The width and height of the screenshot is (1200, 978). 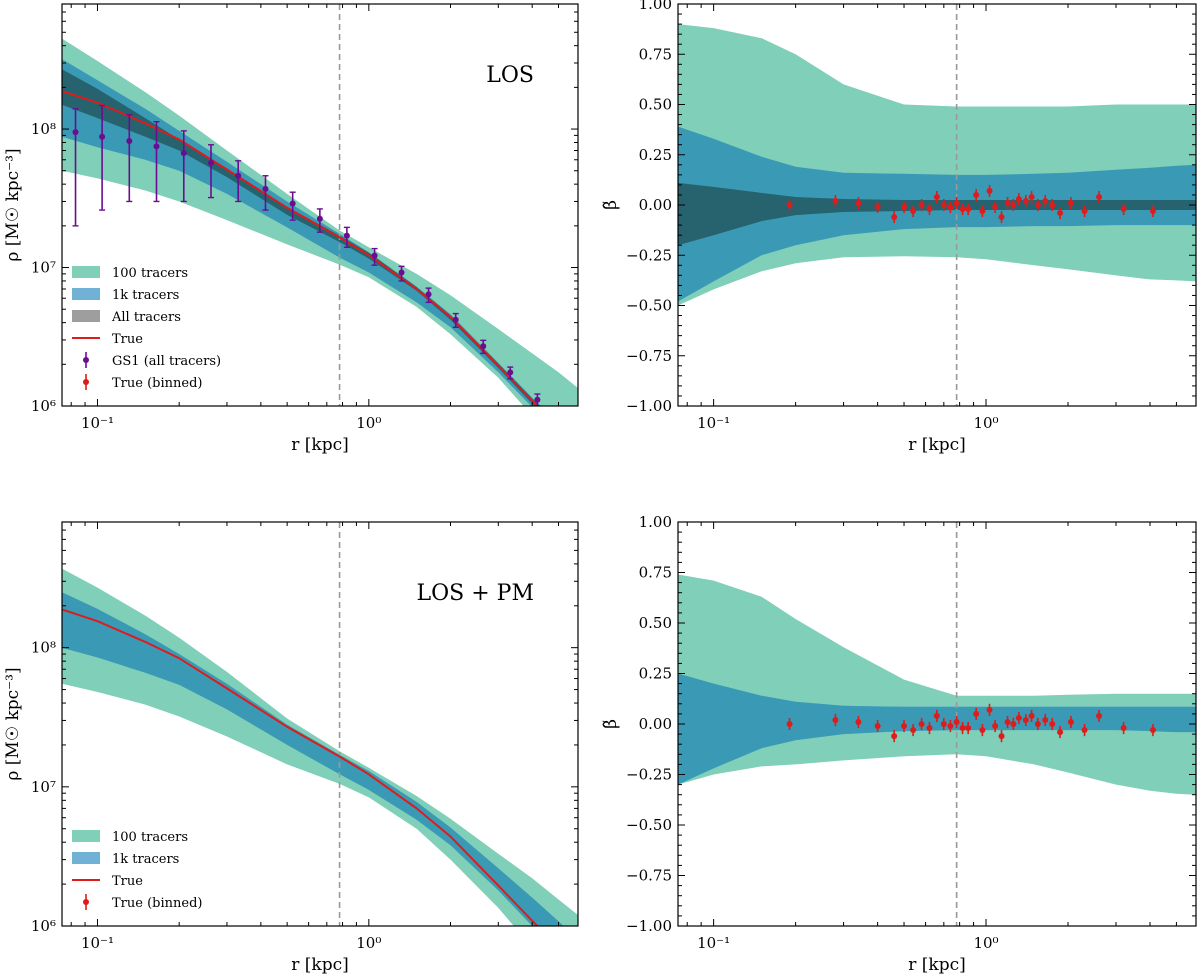 What do you see at coordinates (475, 593) in the screenshot?
I see `panel-label: LOS + PM` at bounding box center [475, 593].